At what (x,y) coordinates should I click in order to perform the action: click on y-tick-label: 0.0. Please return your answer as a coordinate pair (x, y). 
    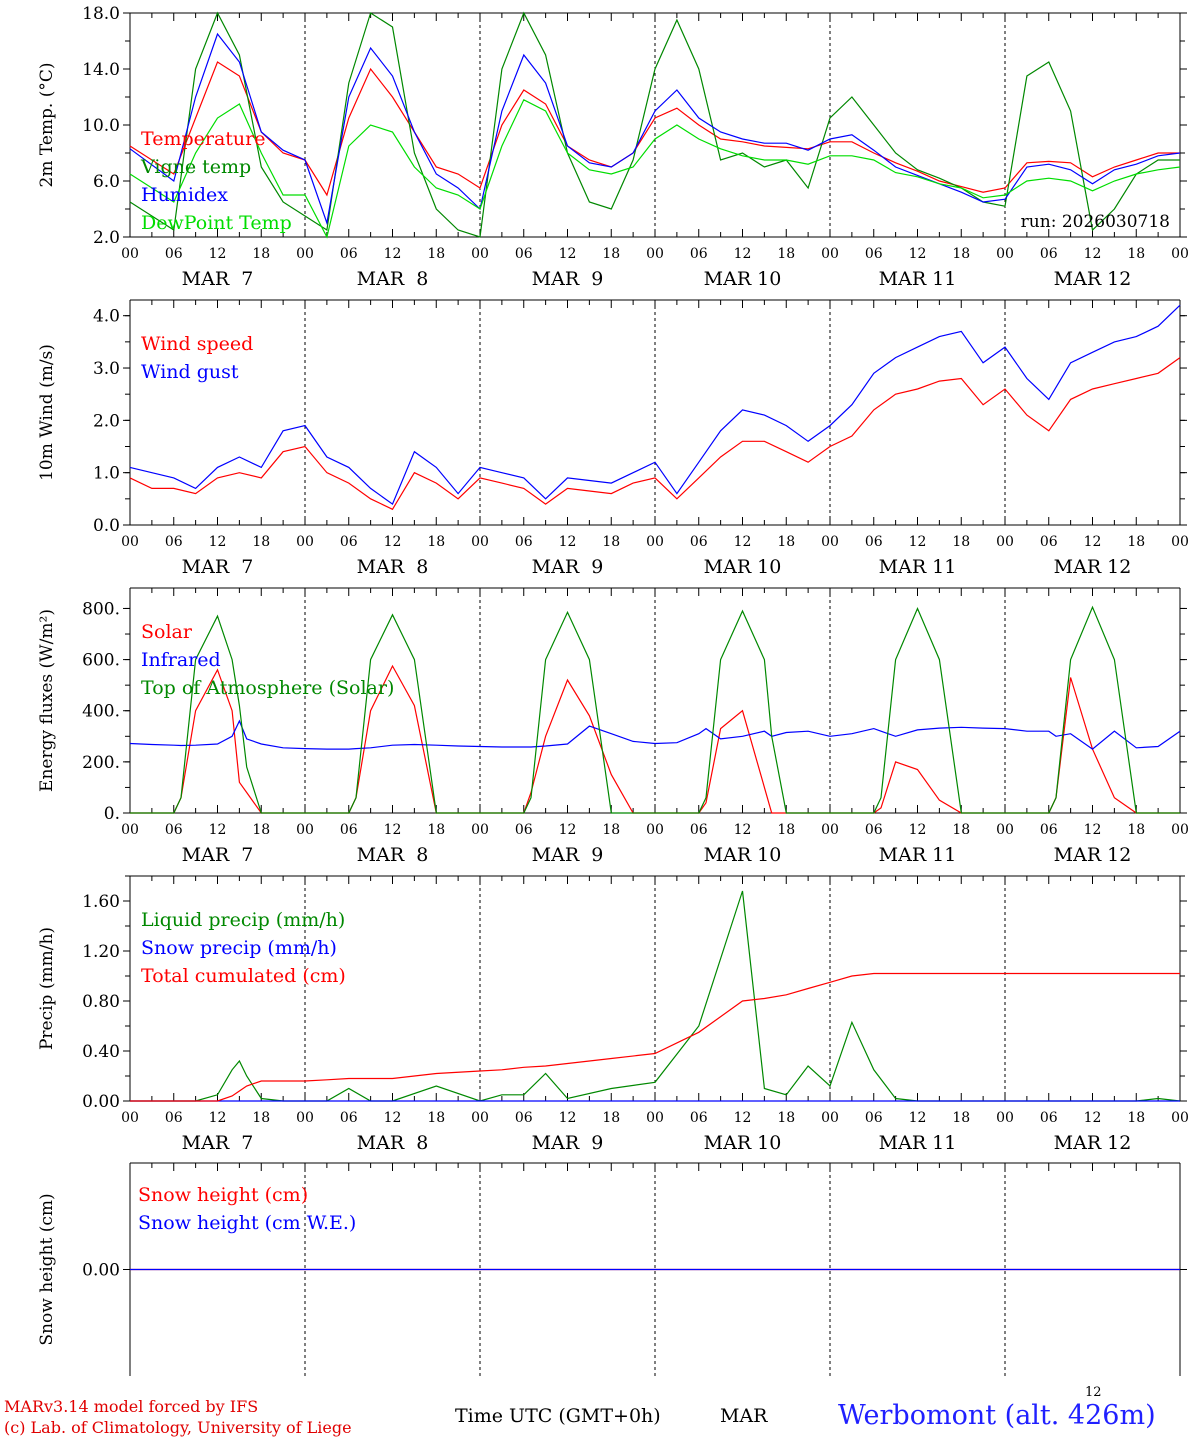
    Looking at the image, I should click on (106, 526).